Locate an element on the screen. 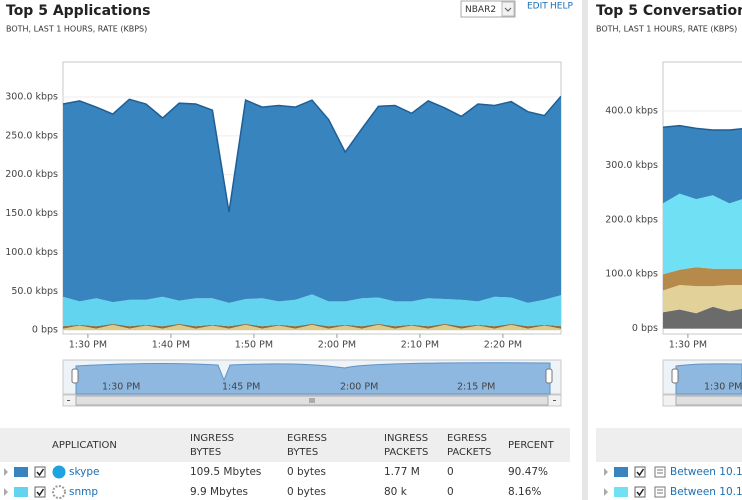 This screenshot has height=500, width=742. panel-title: Top 5 Conversations is located at coordinates (669, 11).